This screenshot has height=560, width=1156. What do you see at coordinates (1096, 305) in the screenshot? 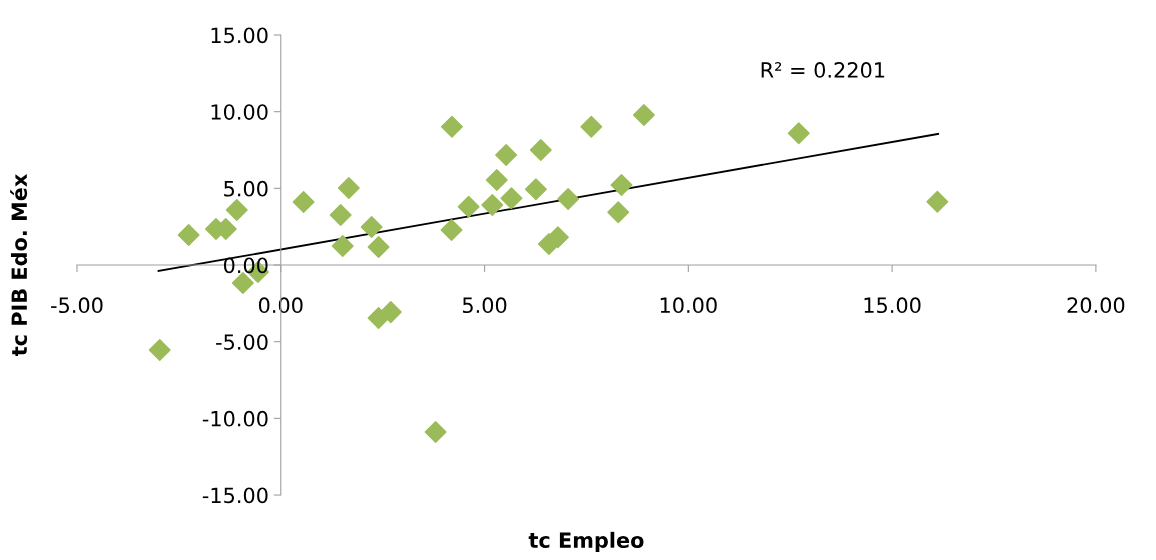
I see `x-tick-label: 20.00` at bounding box center [1096, 305].